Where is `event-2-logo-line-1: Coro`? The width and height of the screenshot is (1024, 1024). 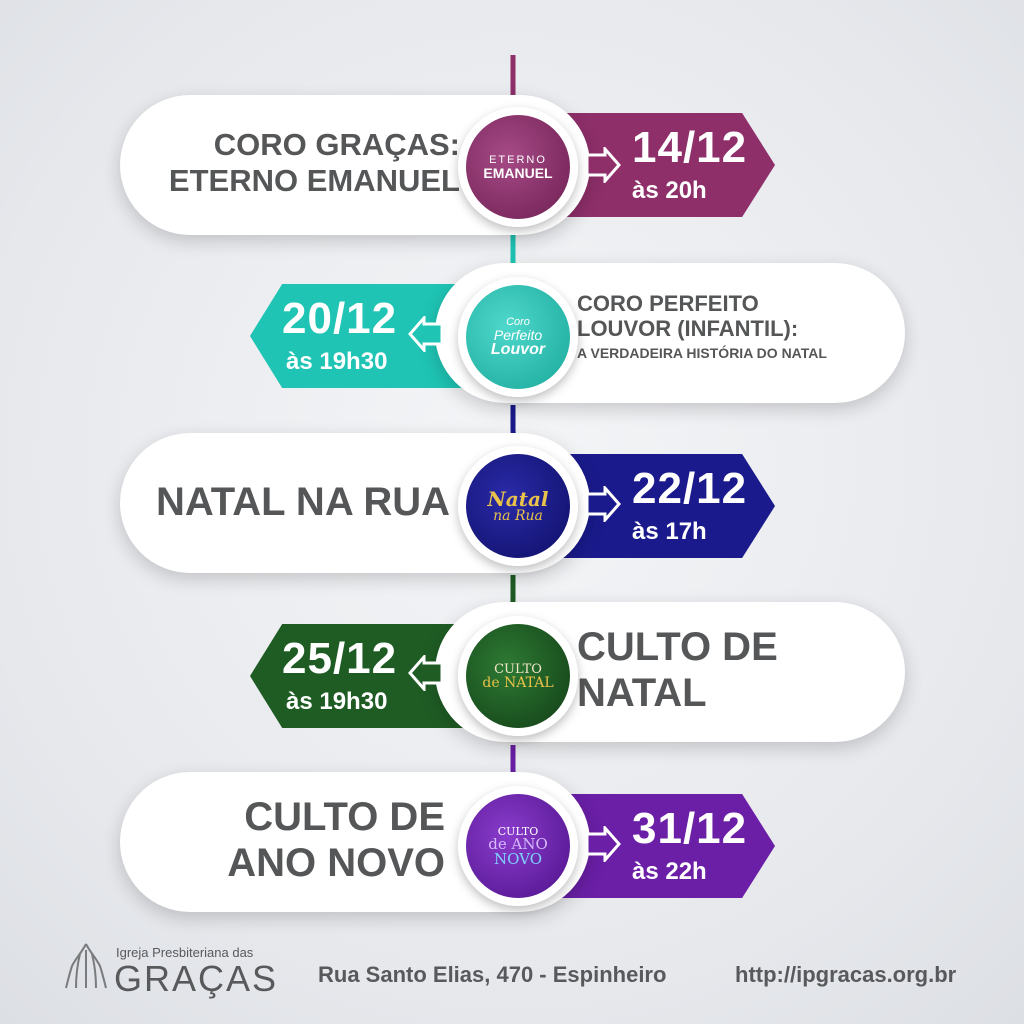
event-2-logo-line-1: Coro is located at coordinates (518, 321).